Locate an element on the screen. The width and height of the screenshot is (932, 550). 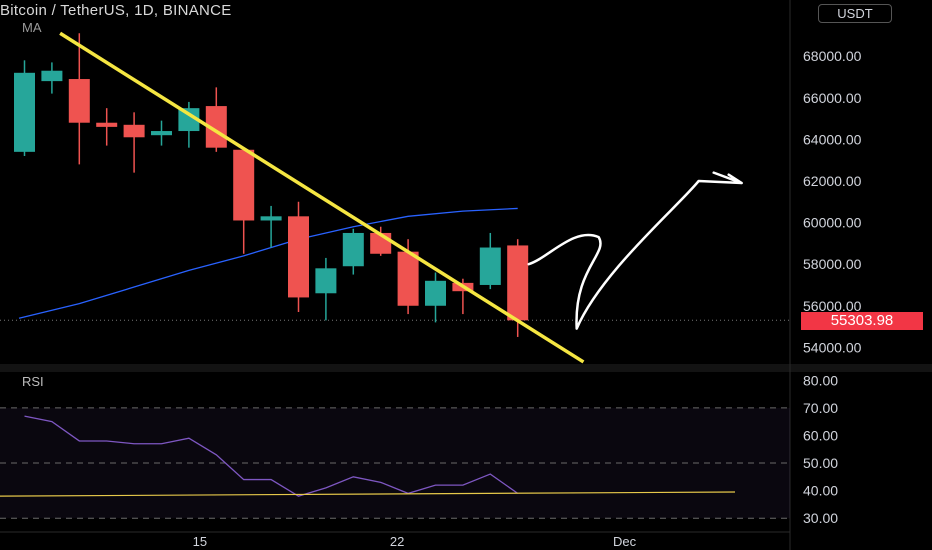
projection-arrow-drawing is located at coordinates (635, 254).